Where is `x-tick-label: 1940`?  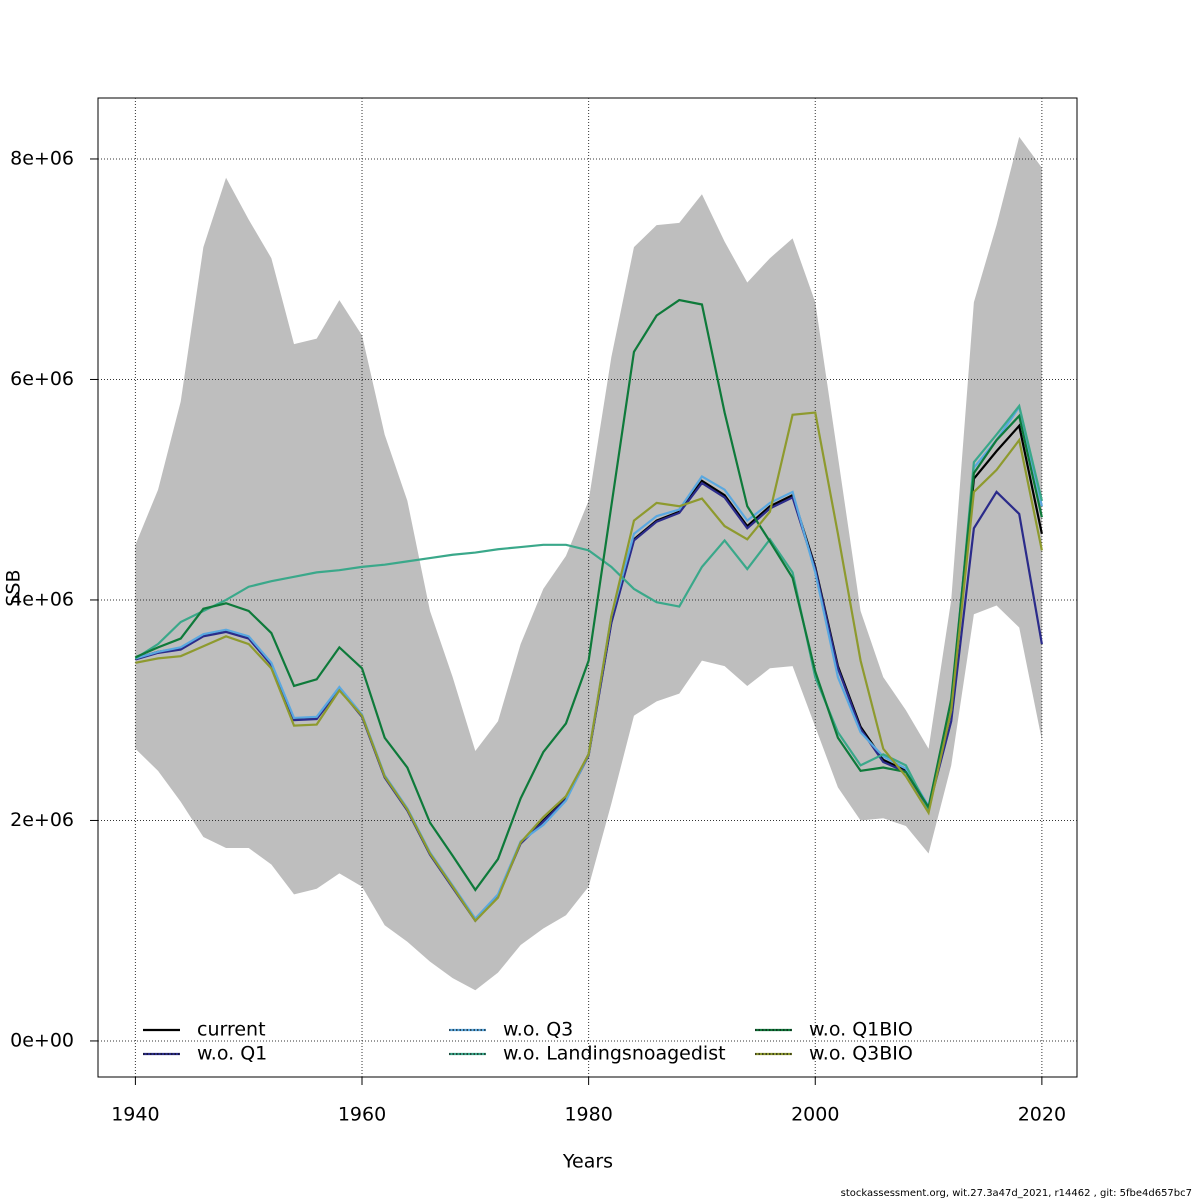
x-tick-label: 1940 is located at coordinates (135, 1115).